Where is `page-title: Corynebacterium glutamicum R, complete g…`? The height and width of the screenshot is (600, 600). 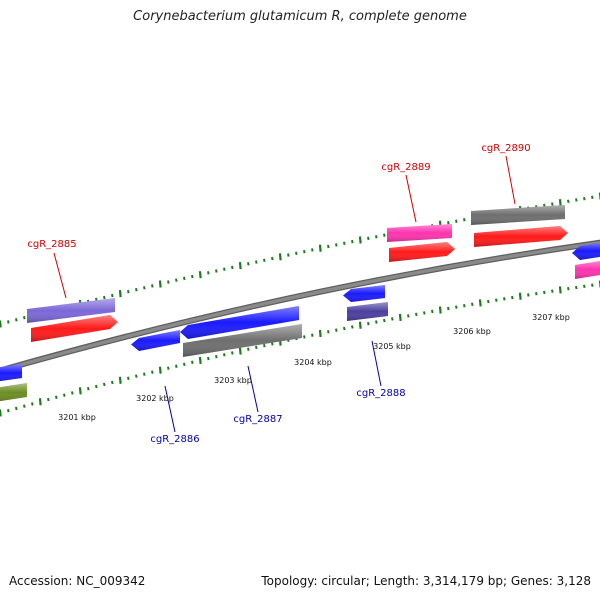 page-title: Corynebacterium glutamicum R, complete g… is located at coordinates (300, 16).